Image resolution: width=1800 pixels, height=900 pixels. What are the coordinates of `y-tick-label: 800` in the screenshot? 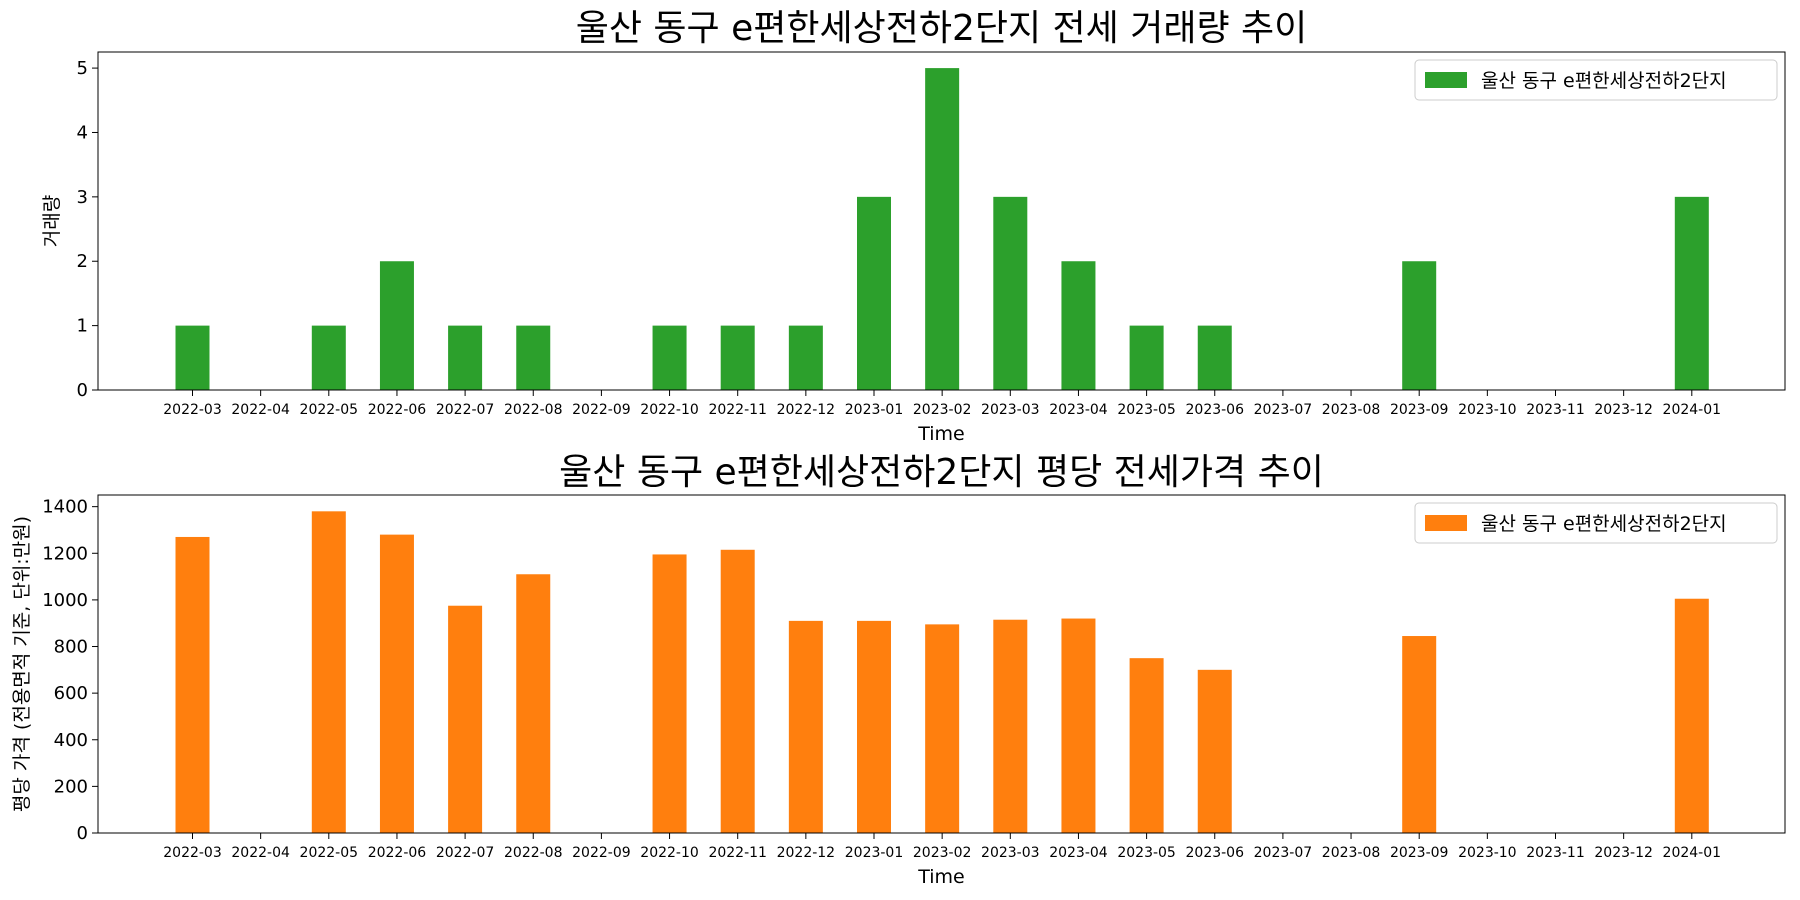 It's located at (71, 647).